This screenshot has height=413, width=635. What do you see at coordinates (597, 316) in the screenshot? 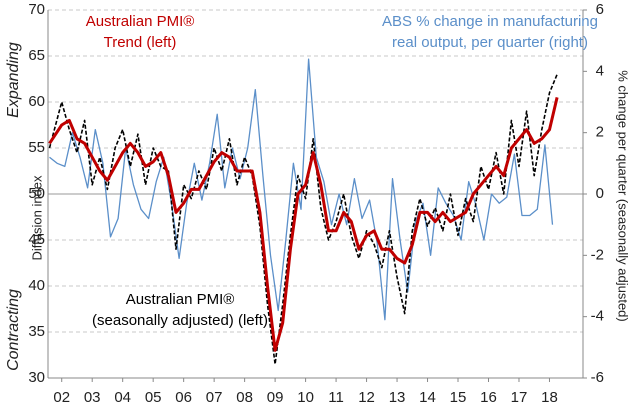
I see `y2-tick-label: -4` at bounding box center [597, 316].